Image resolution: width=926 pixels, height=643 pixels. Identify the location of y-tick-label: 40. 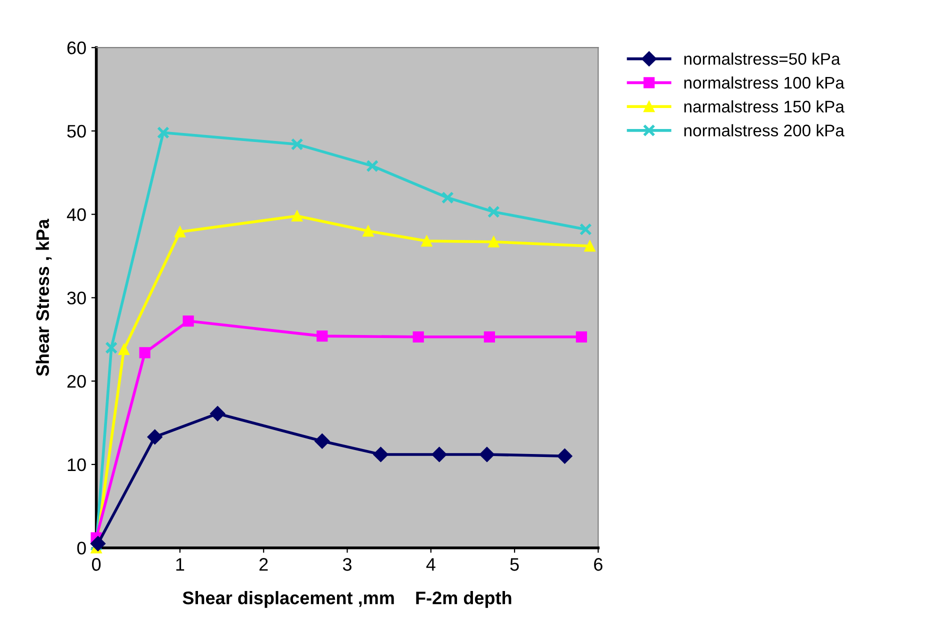
(76, 215).